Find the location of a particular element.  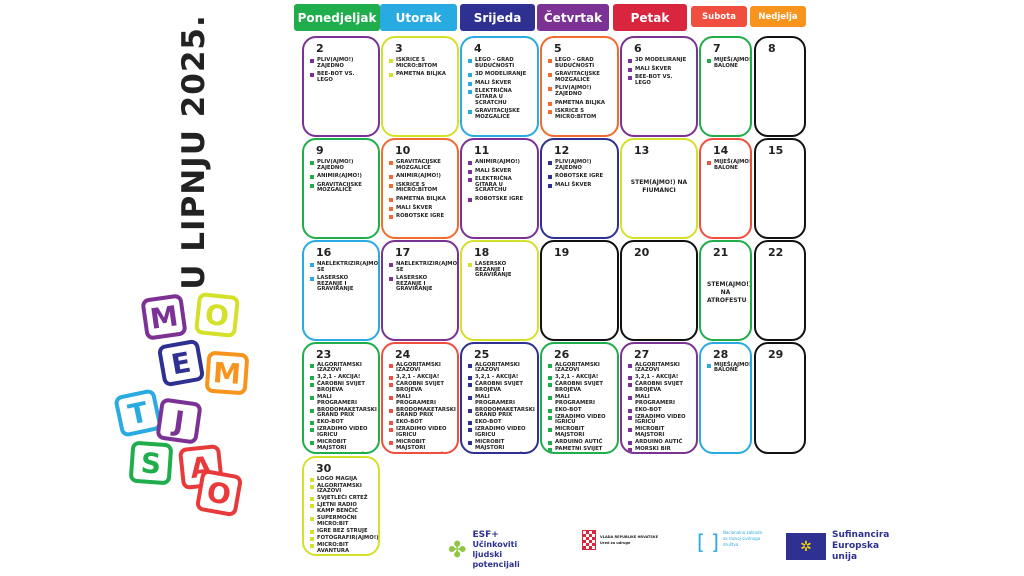

activity-item: BRODOMAKETARSKI GRAND PRIX is located at coordinates (343, 413).